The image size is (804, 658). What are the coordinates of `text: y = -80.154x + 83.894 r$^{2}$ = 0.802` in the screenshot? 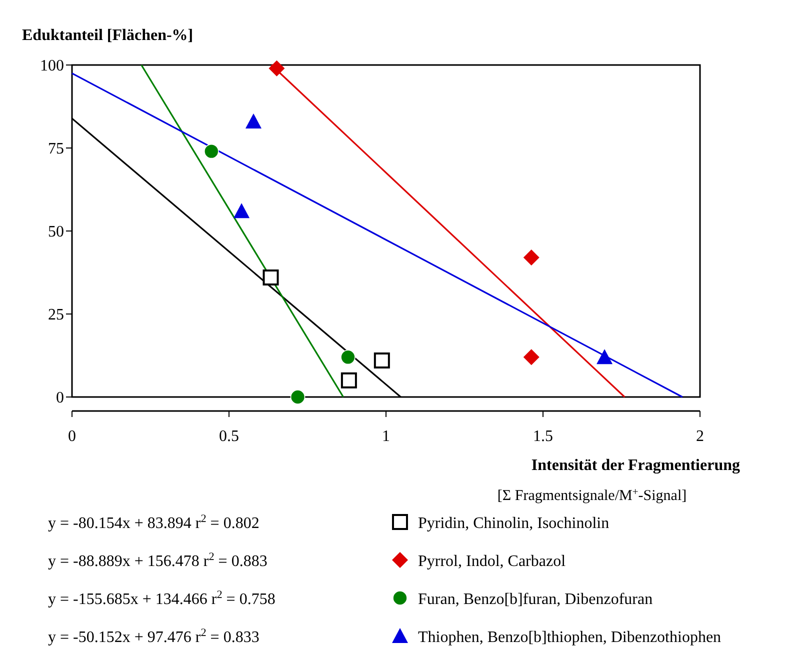 It's located at (154, 522).